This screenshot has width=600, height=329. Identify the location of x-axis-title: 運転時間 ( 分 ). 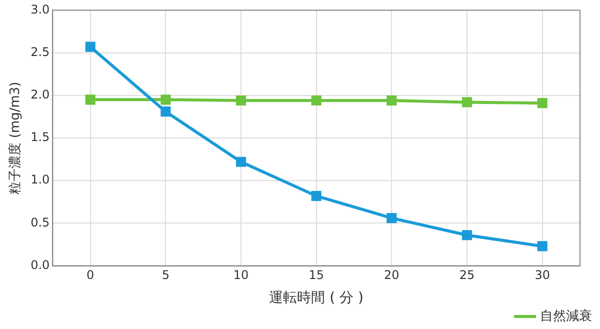
(316, 298).